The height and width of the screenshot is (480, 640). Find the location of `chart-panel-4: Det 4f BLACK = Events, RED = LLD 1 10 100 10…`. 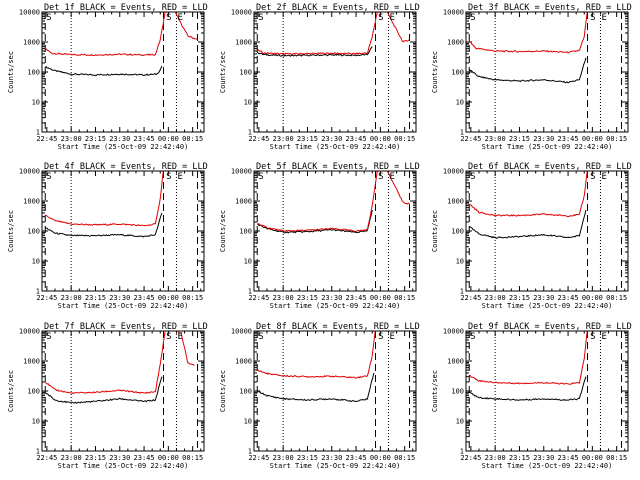

chart-panel-4: Det 4f BLACK = Events, RED = LLD 1 10 100 10… is located at coordinates (107, 236).